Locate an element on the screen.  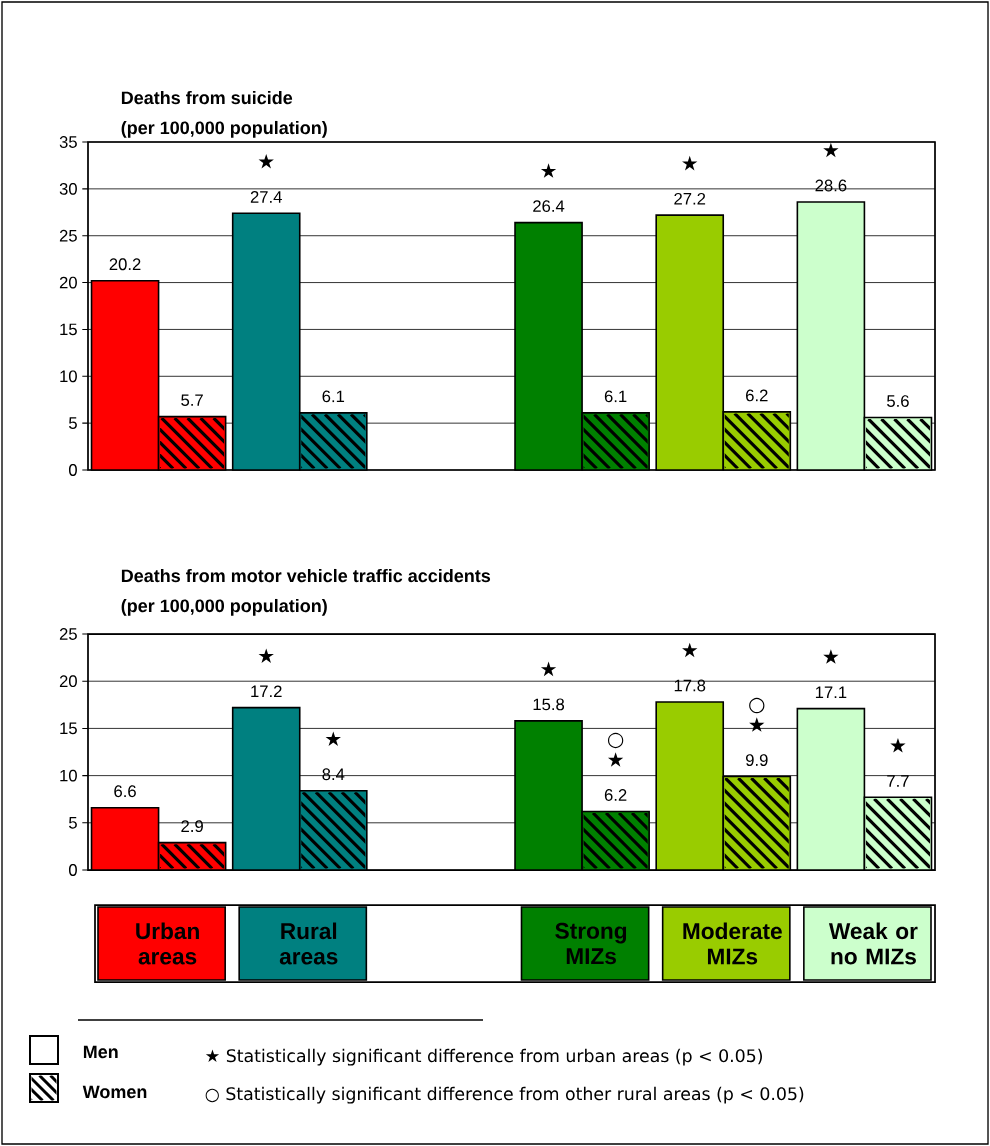
data-label: 9.9 is located at coordinates (756, 760).